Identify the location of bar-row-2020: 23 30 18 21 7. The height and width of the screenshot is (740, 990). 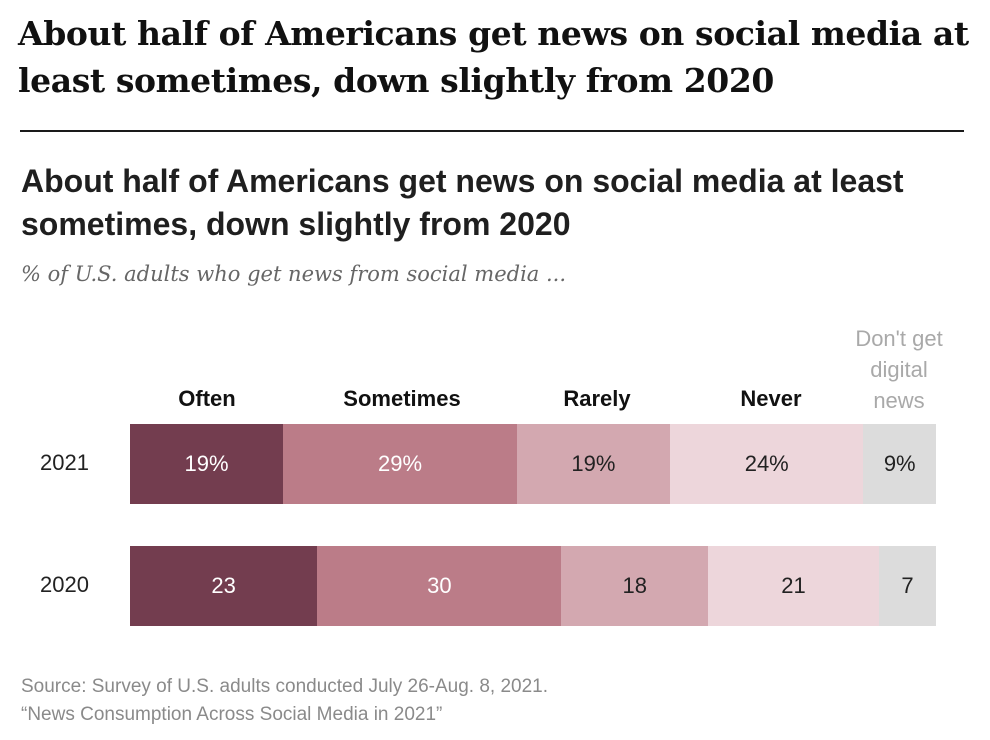
(533, 586).